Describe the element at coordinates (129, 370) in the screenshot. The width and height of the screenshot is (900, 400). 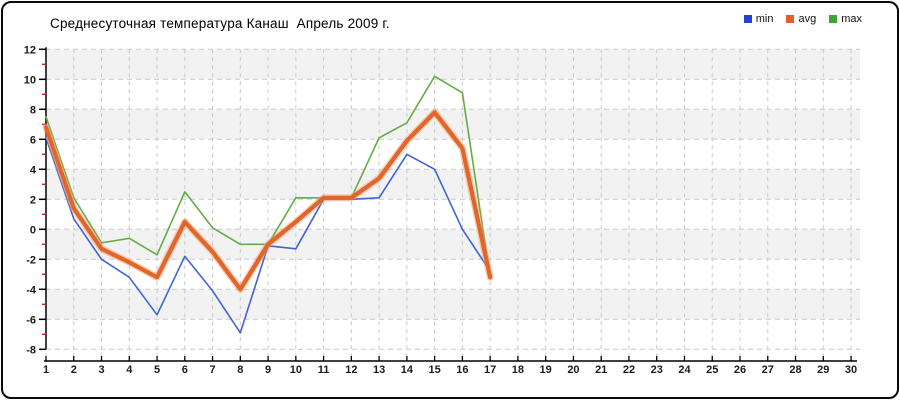
I see `x-axis-label: 4` at that location.